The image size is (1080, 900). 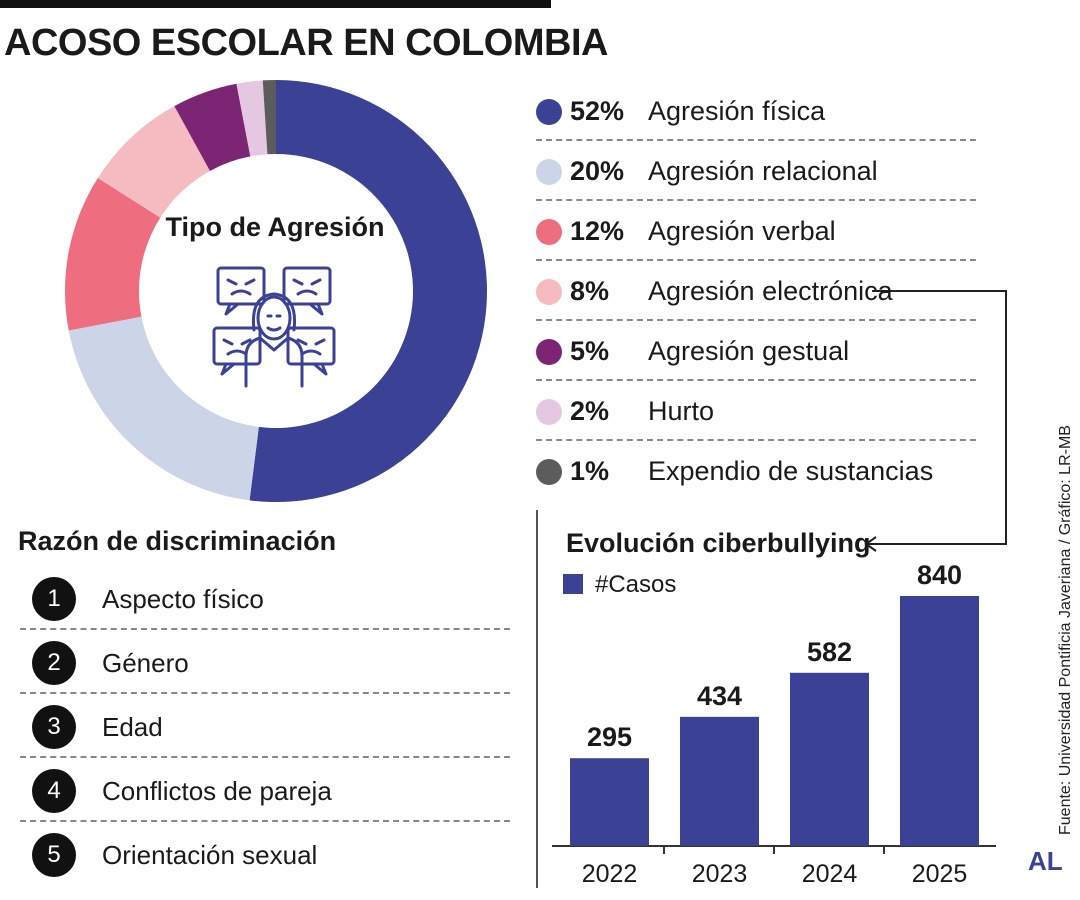 I want to click on bar-2023, so click(x=719, y=781).